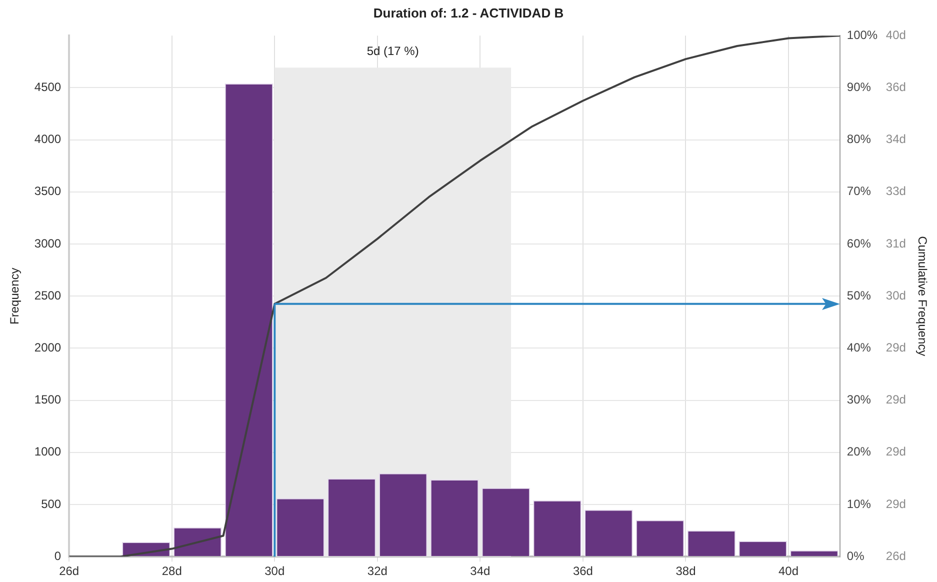 The width and height of the screenshot is (937, 582). What do you see at coordinates (48, 451) in the screenshot?
I see `y-tick-label: 1000` at bounding box center [48, 451].